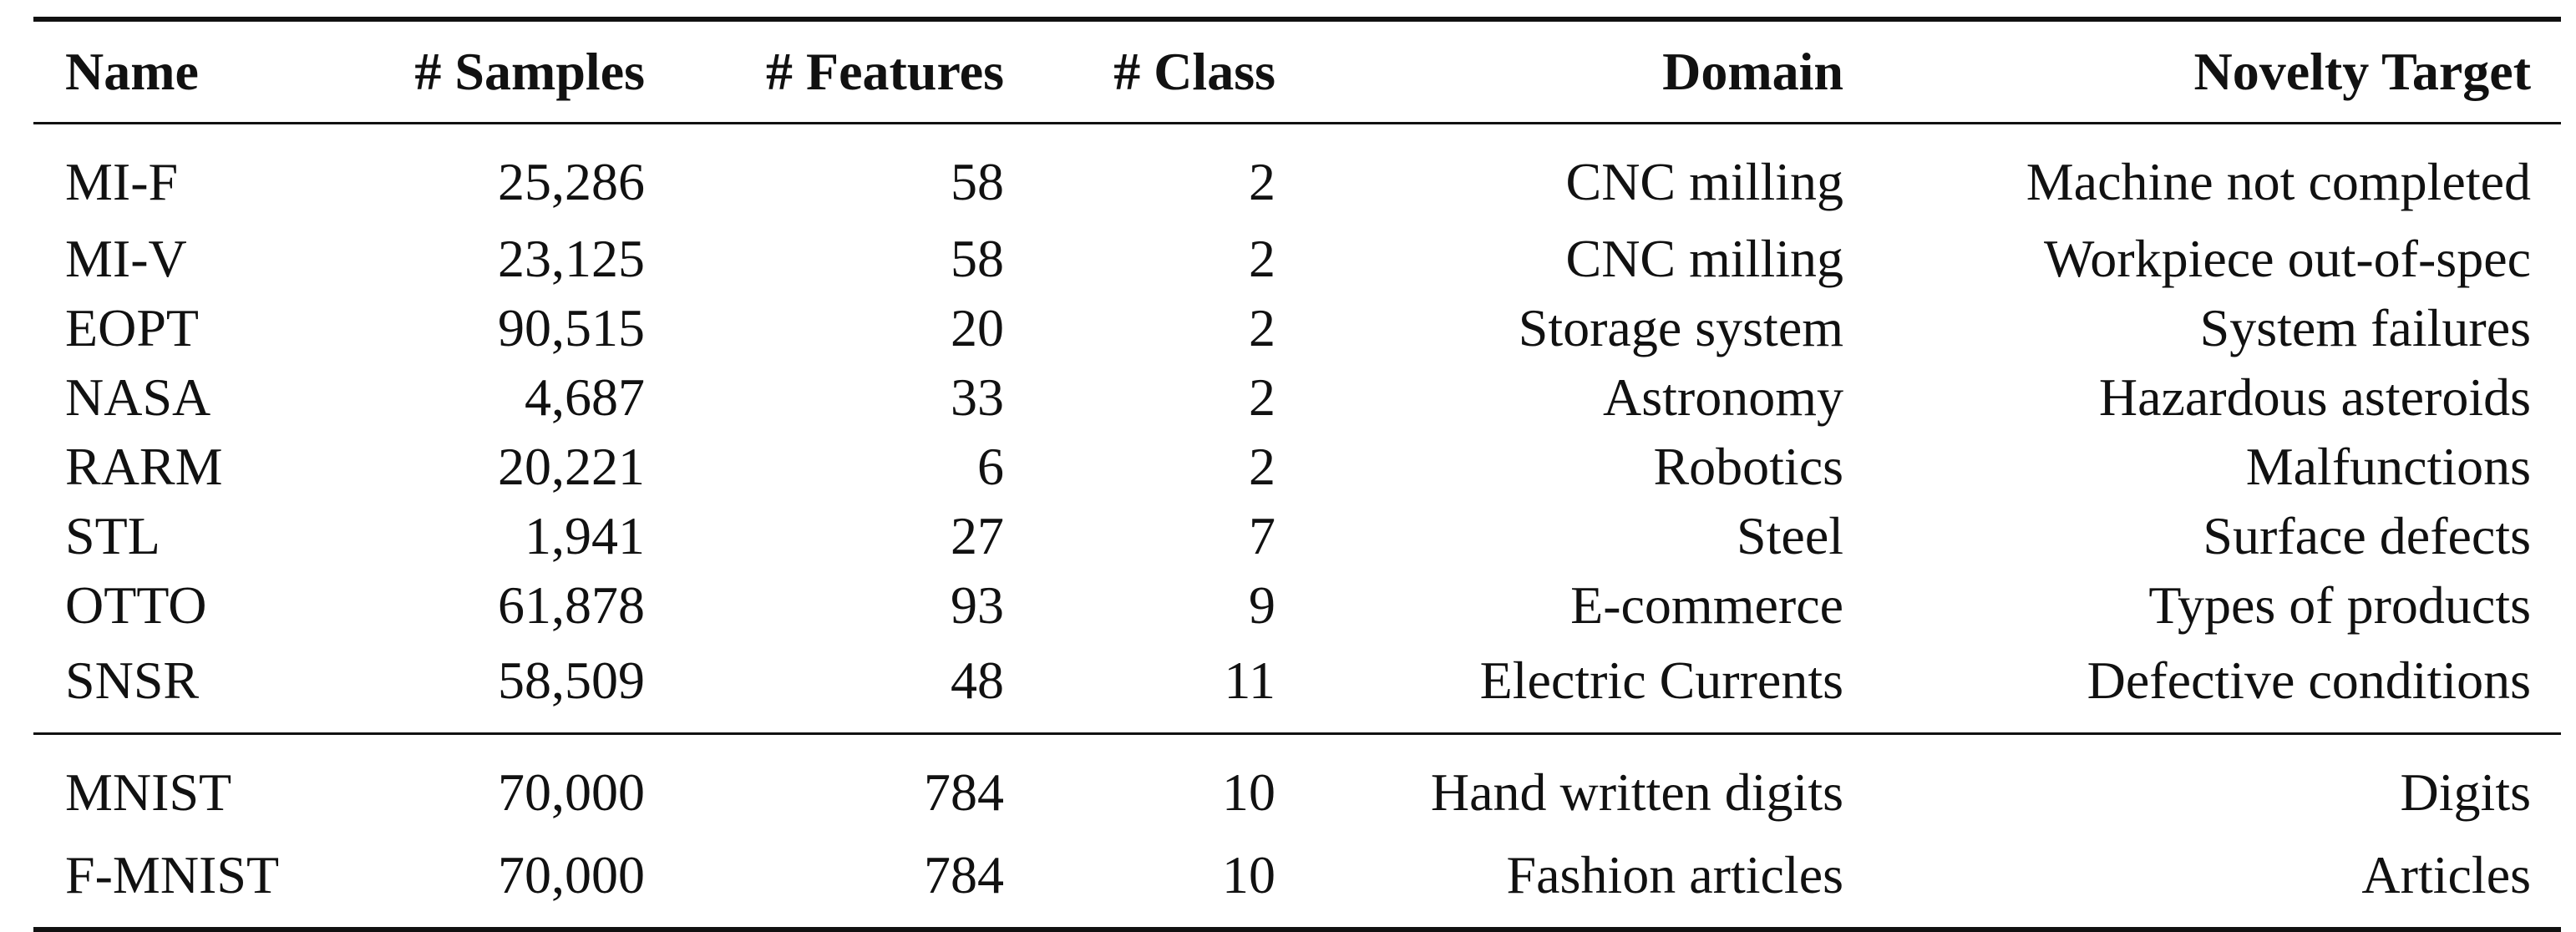 This screenshot has height=932, width=2576. Describe the element at coordinates (1297, 466) in the screenshot. I see `table-row: RARM 20,221 6 2 Robotics Malfunctions` at that location.